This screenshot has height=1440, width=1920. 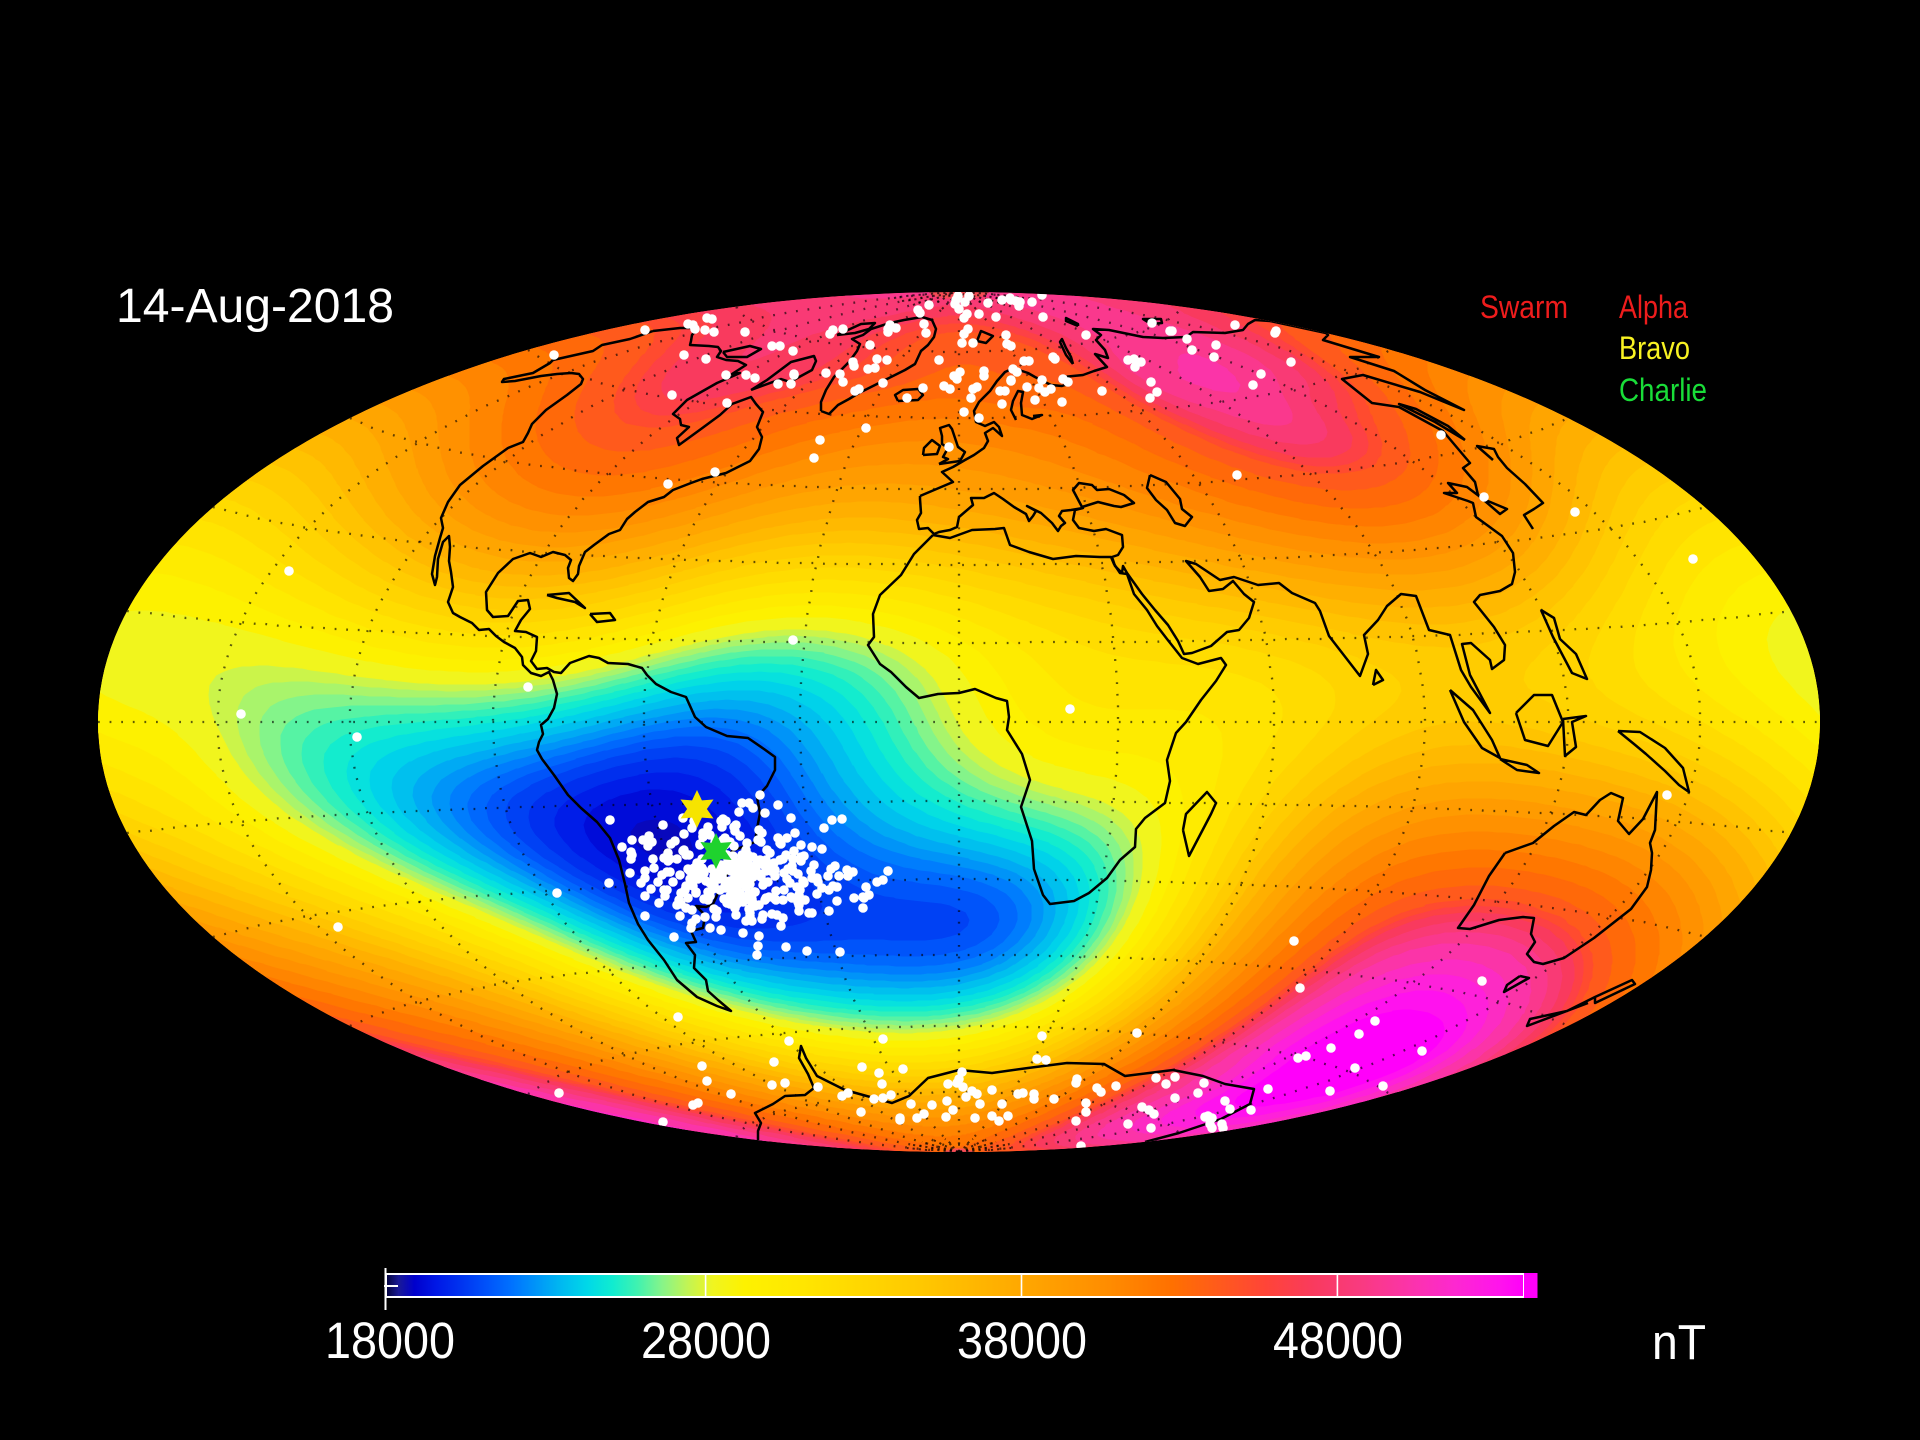 I want to click on svg-text: 48000, so click(x=1338, y=1340).